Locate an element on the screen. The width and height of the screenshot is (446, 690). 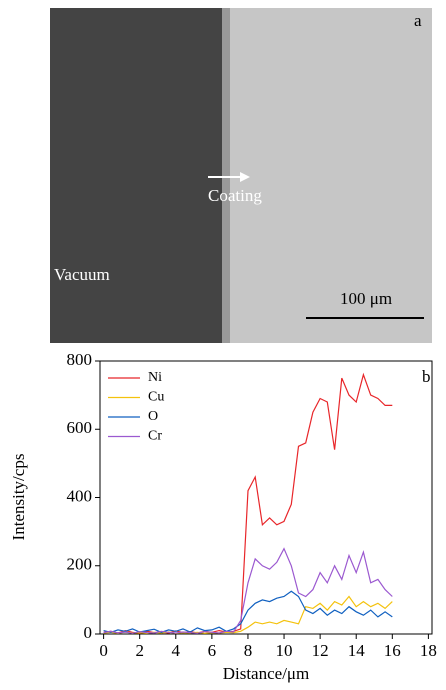
y-tick-label: 200 is located at coordinates (80, 564).